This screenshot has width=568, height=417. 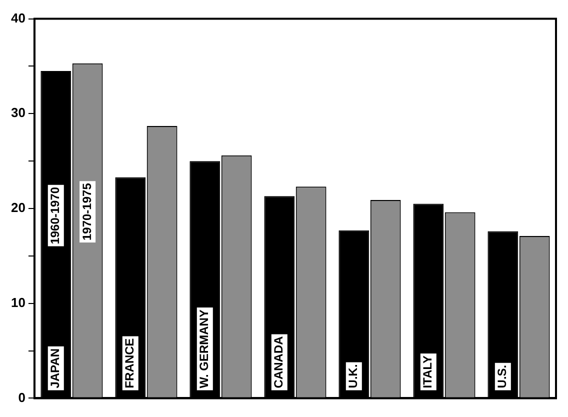 I want to click on y-tick-label: 0, so click(x=22, y=397).